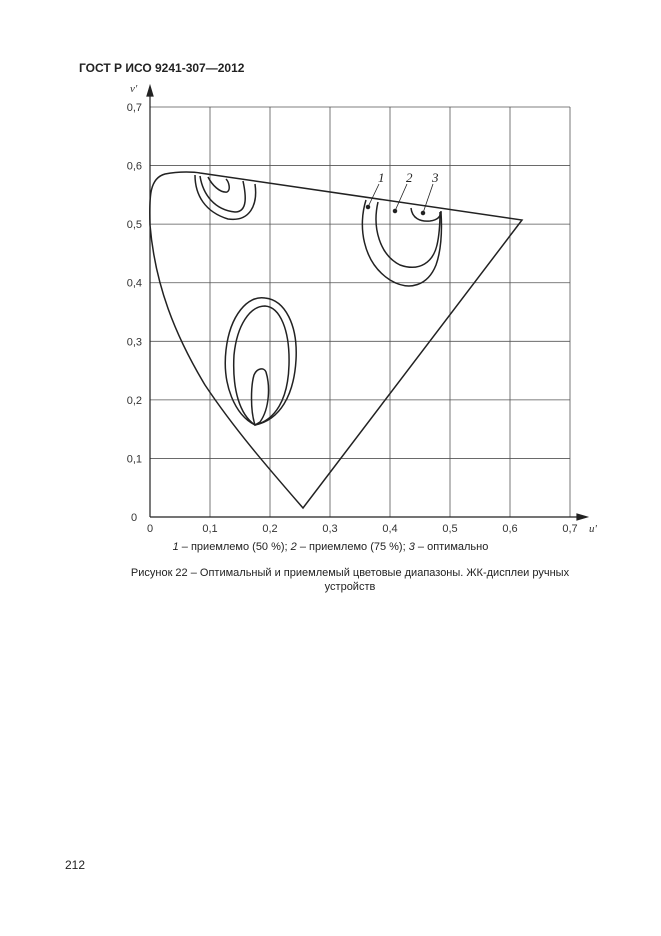  Describe the element at coordinates (352, 547) in the screenshot. I see `legend-text-2: – приемлемо (75 %);` at that location.